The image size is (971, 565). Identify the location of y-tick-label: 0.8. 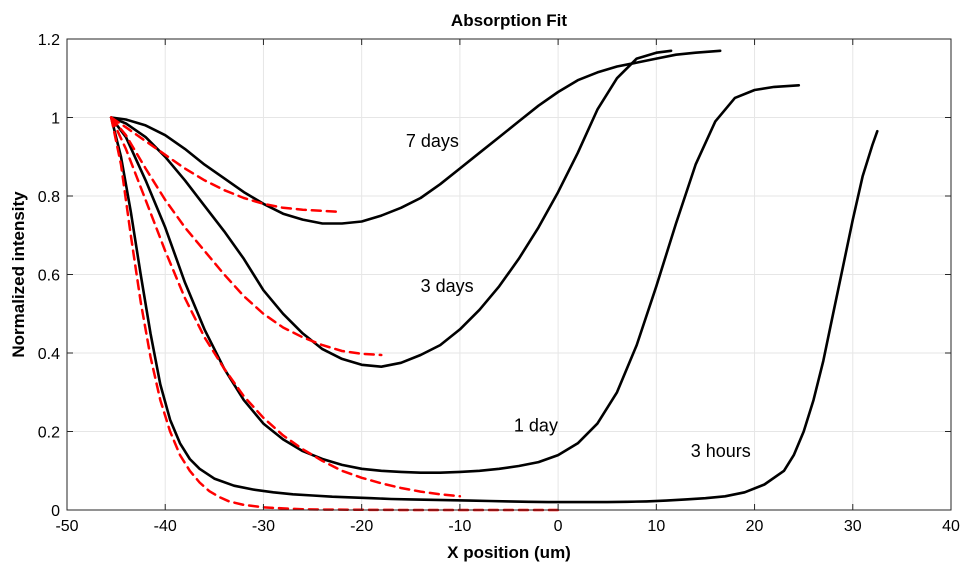
(49, 197).